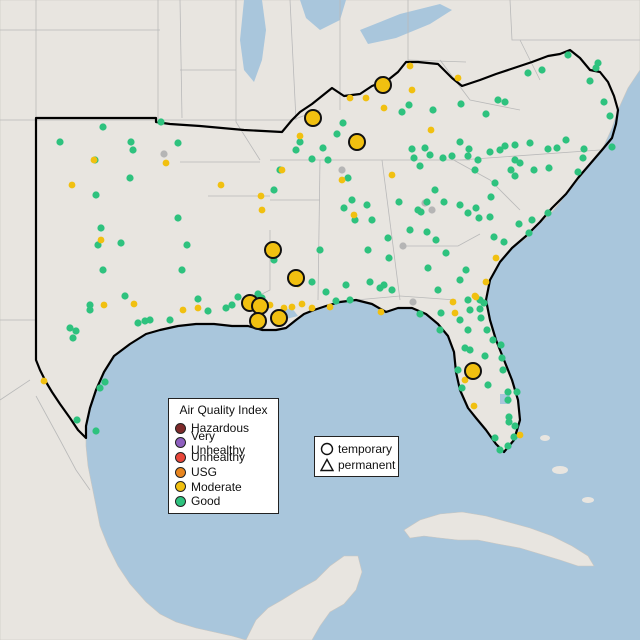 The height and width of the screenshot is (640, 640). What do you see at coordinates (323, 15) in the screenshot?
I see `lake-huron` at bounding box center [323, 15].